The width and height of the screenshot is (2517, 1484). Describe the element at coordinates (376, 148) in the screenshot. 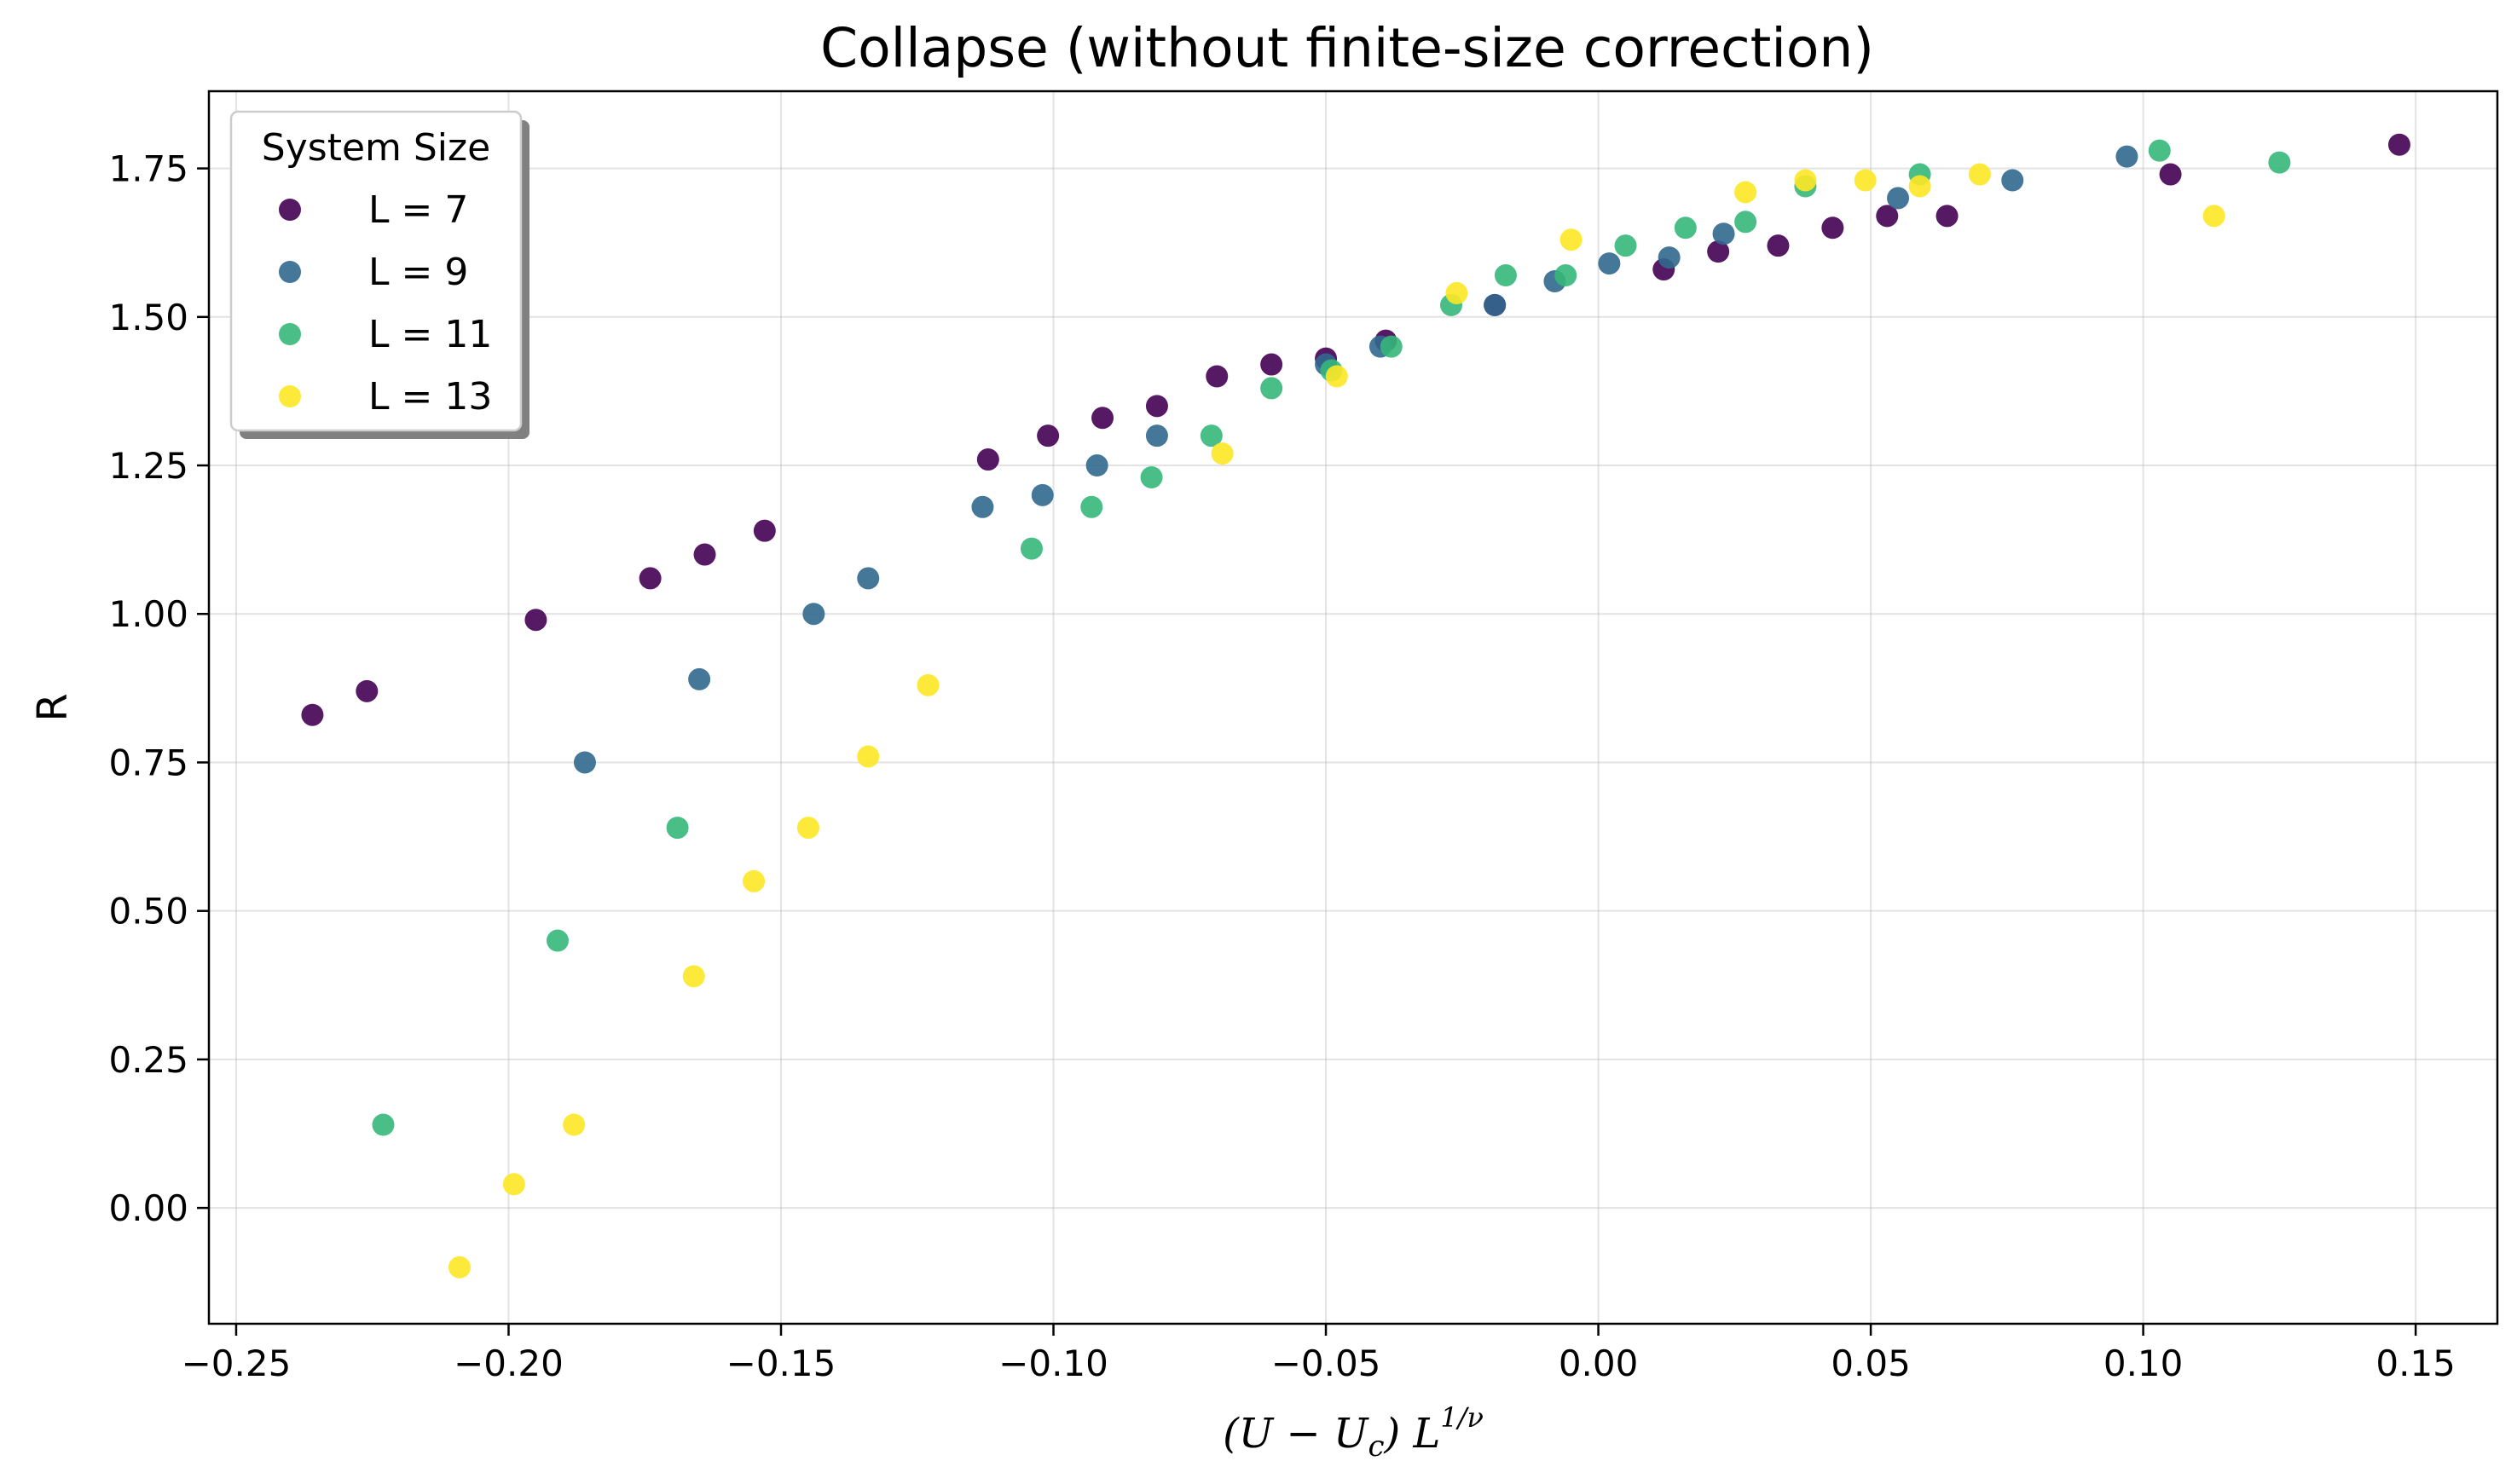

I see `legend-title: System Size` at that location.